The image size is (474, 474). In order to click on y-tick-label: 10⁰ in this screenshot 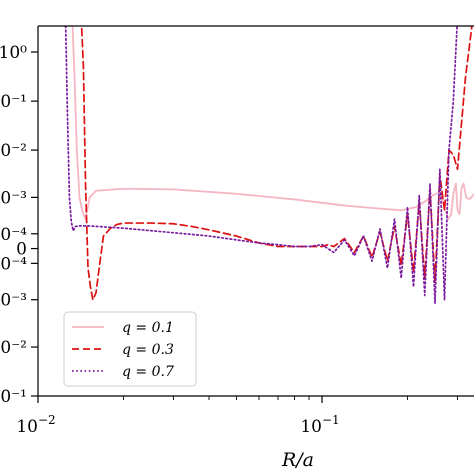, I will do `click(13, 53)`.